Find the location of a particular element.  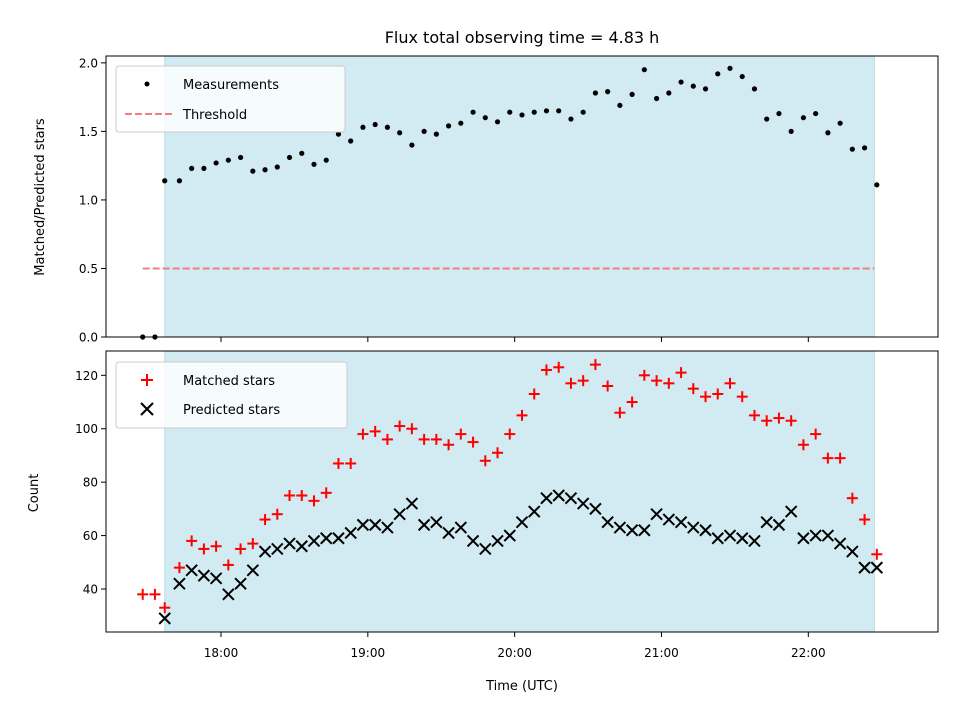

measurements-legend-label: Measurements is located at coordinates (231, 85).